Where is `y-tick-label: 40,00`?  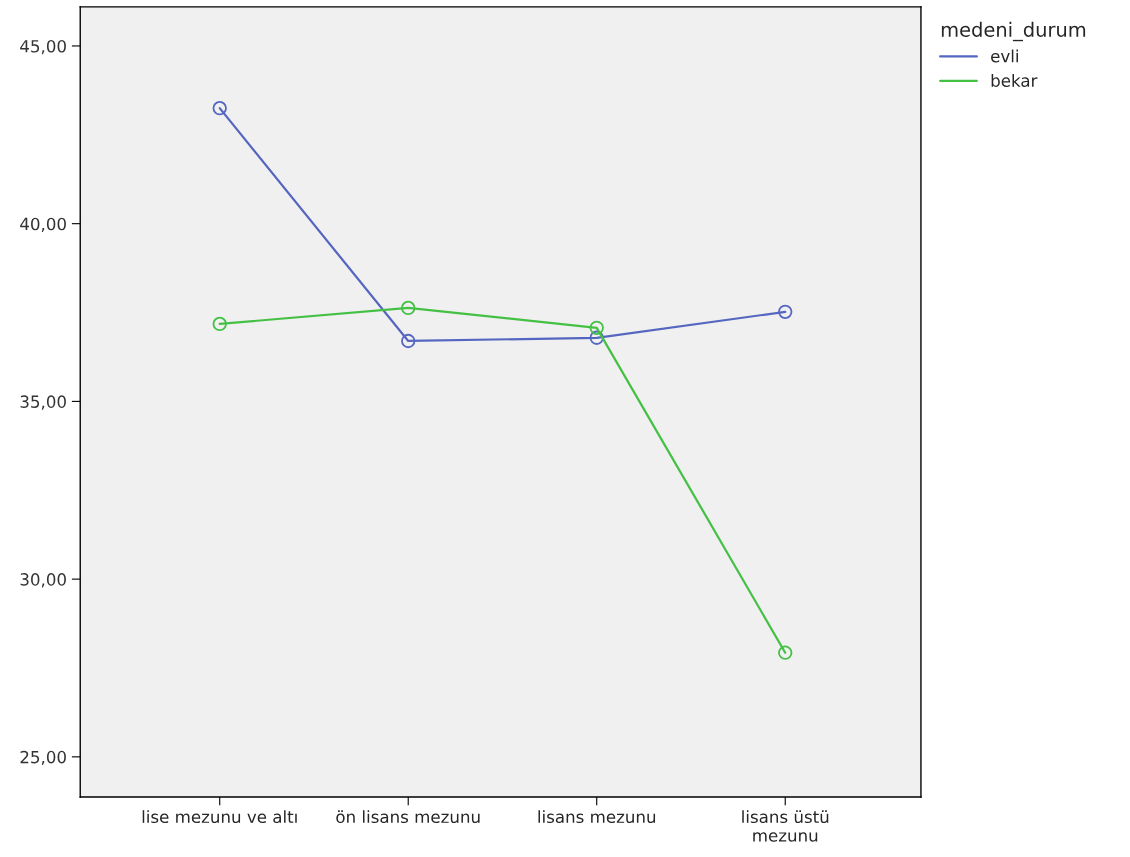
y-tick-label: 40,00 is located at coordinates (43, 224).